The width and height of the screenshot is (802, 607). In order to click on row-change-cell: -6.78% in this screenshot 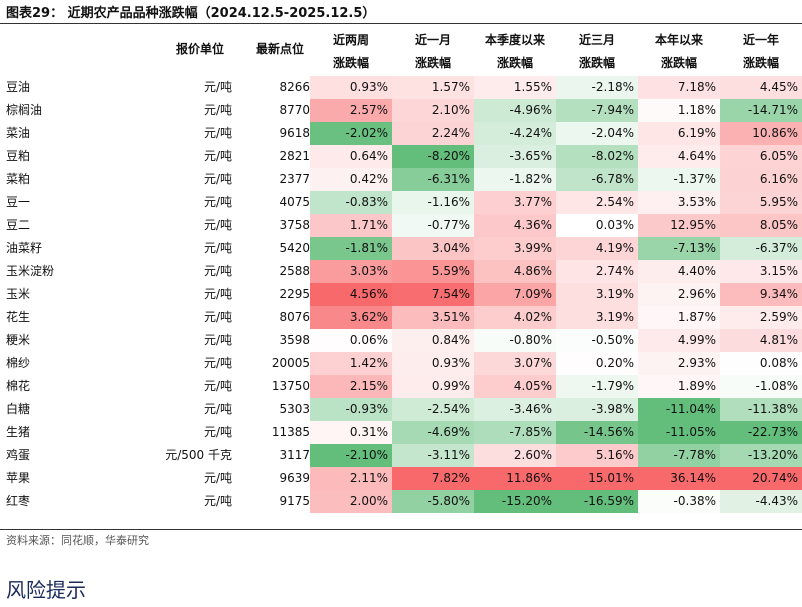, I will do `click(597, 179)`.